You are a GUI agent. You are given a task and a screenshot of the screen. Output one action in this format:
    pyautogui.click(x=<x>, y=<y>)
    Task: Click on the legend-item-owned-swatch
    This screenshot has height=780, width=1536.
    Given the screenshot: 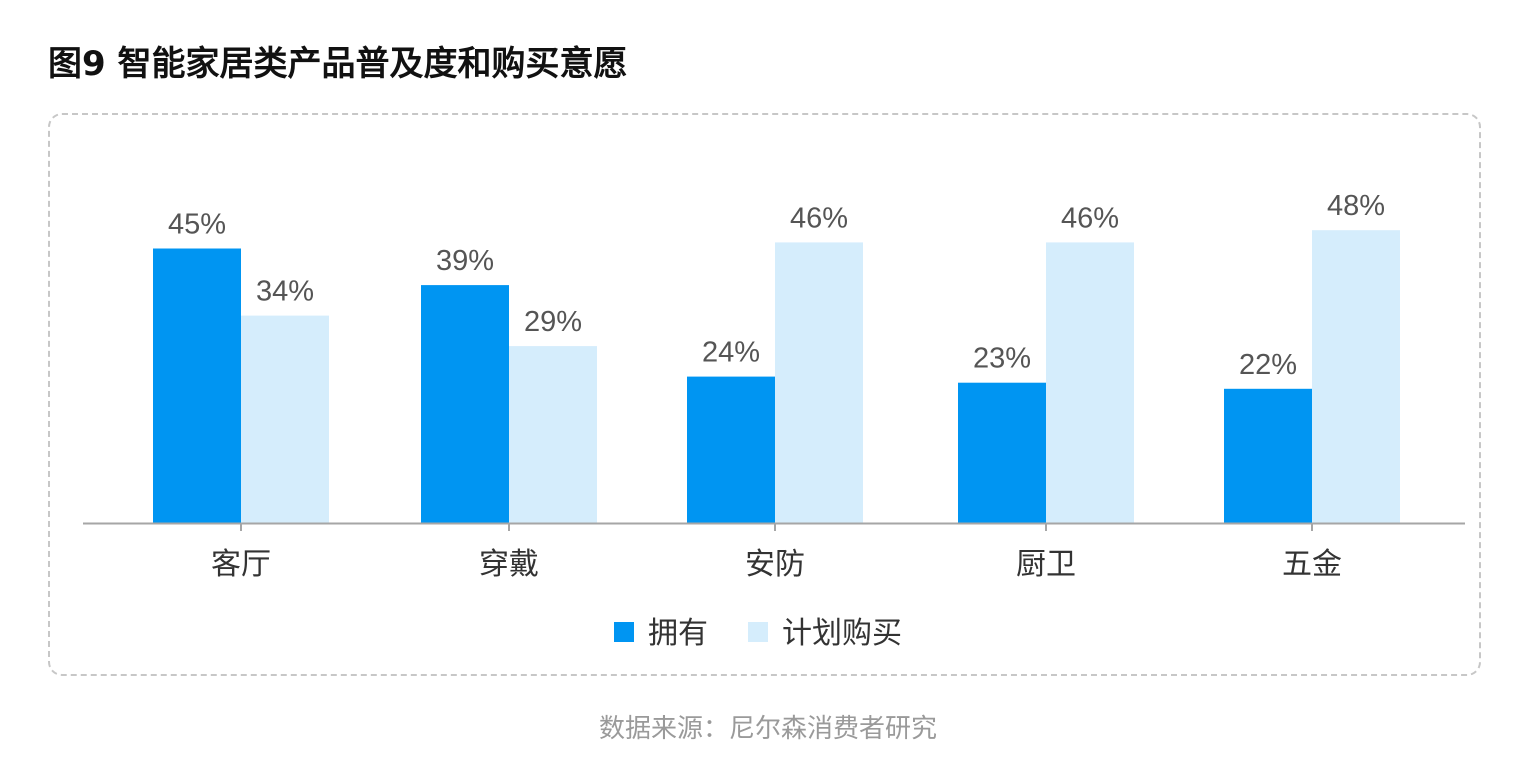 What is the action you would take?
    pyautogui.click(x=624, y=632)
    